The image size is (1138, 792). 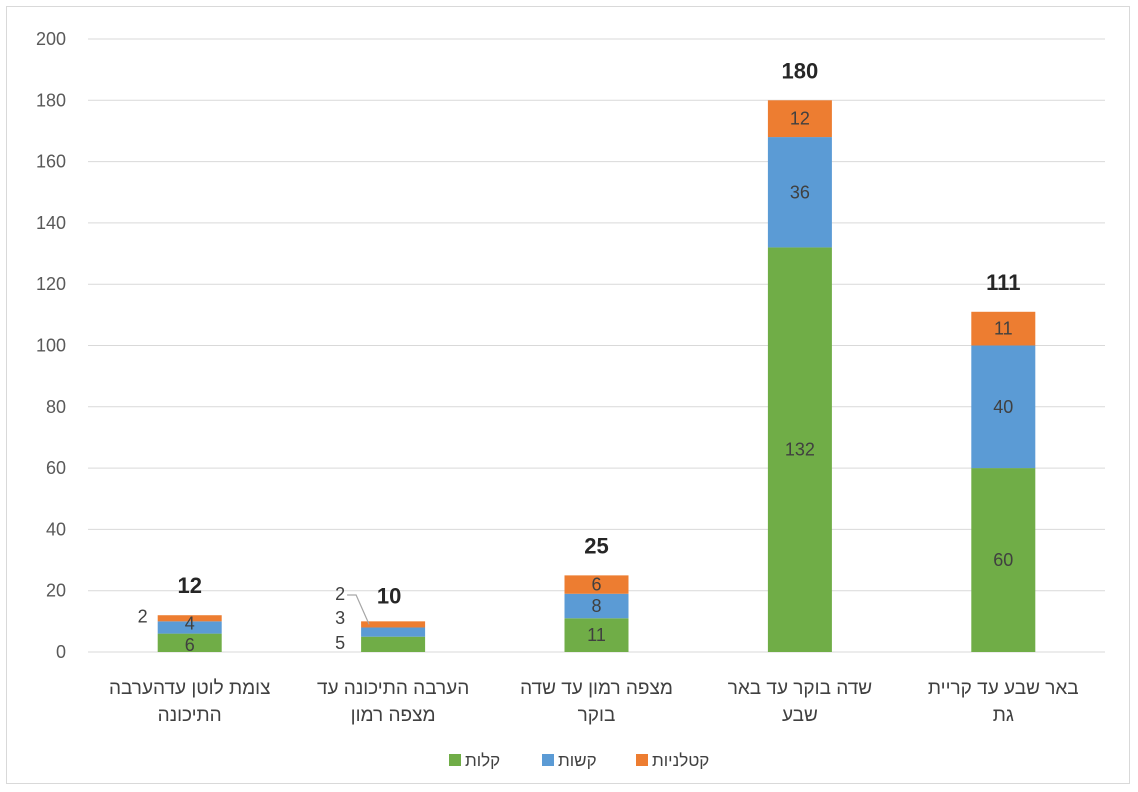 What do you see at coordinates (61, 652) in the screenshot?
I see `y-tick-label: 0` at bounding box center [61, 652].